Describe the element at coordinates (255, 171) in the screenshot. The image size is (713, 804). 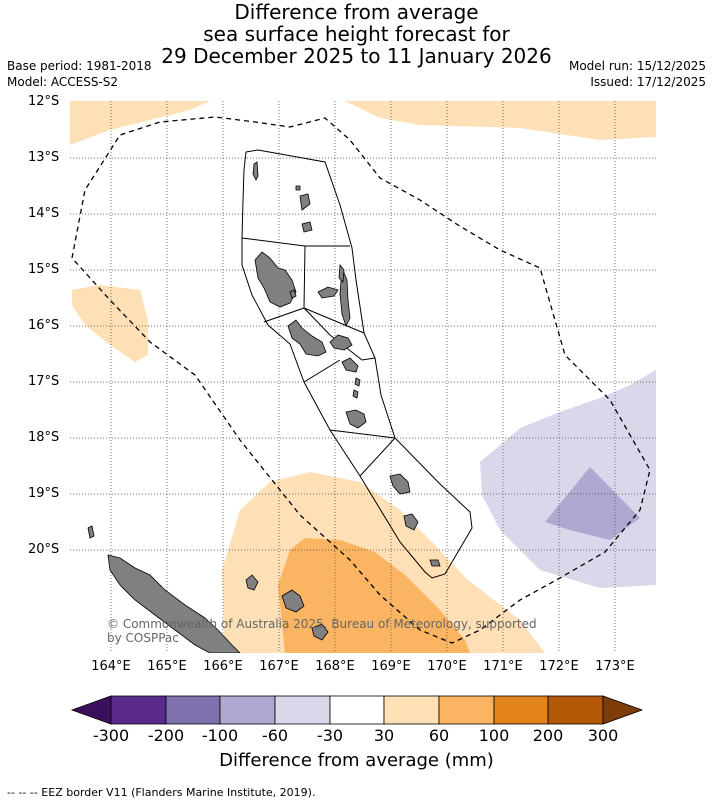
I see `island-torres` at that location.